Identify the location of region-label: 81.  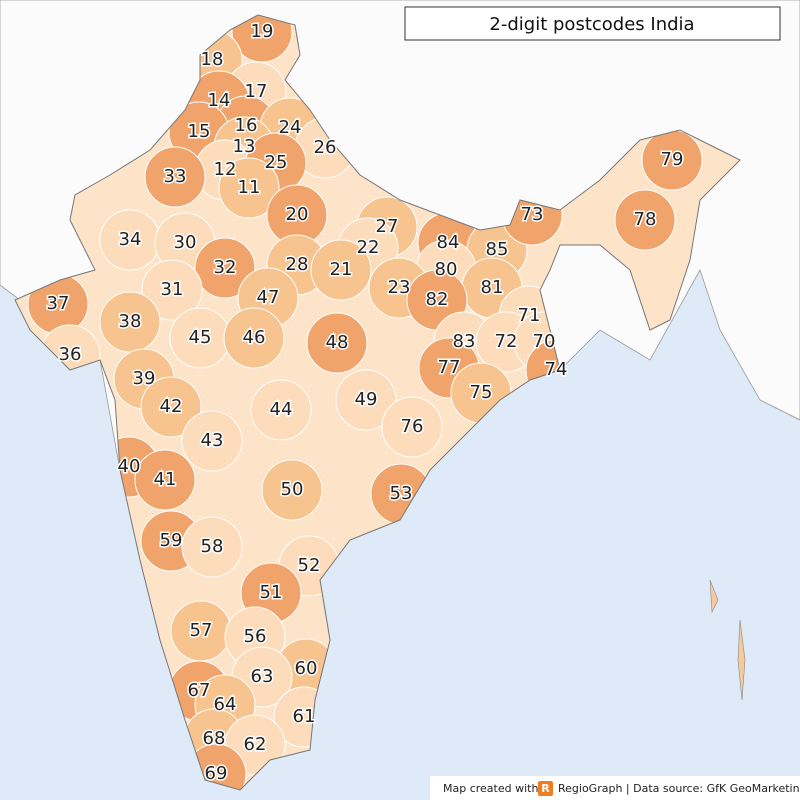
(492, 287).